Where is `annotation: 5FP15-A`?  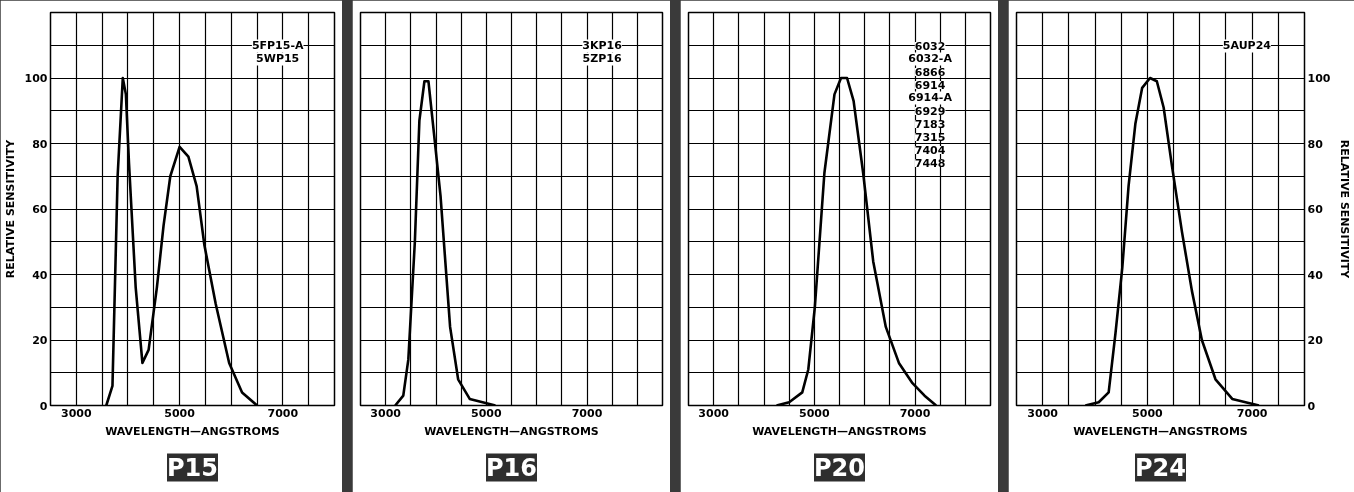
annotation: 5FP15-A is located at coordinates (277, 46).